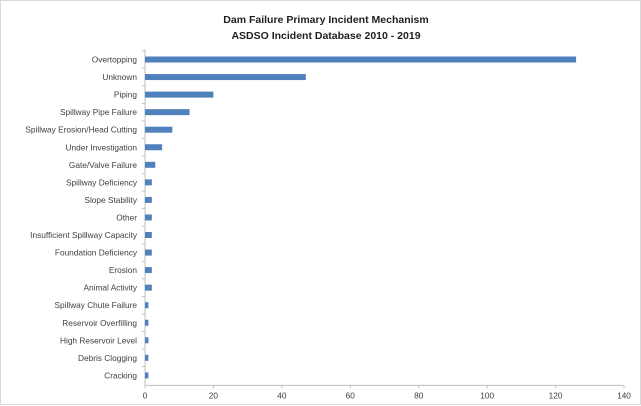 Image resolution: width=641 pixels, height=406 pixels. Describe the element at coordinates (282, 395) in the screenshot. I see `x-tick-label: 40` at that location.